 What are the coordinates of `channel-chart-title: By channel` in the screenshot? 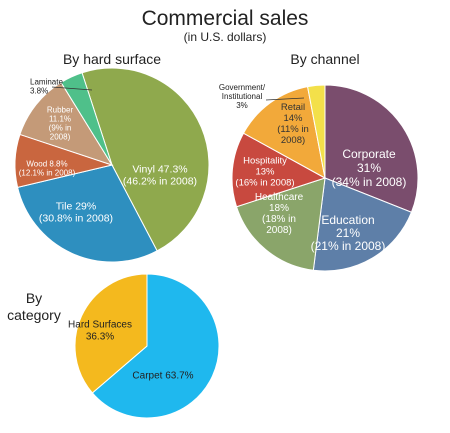 It's located at (324, 59).